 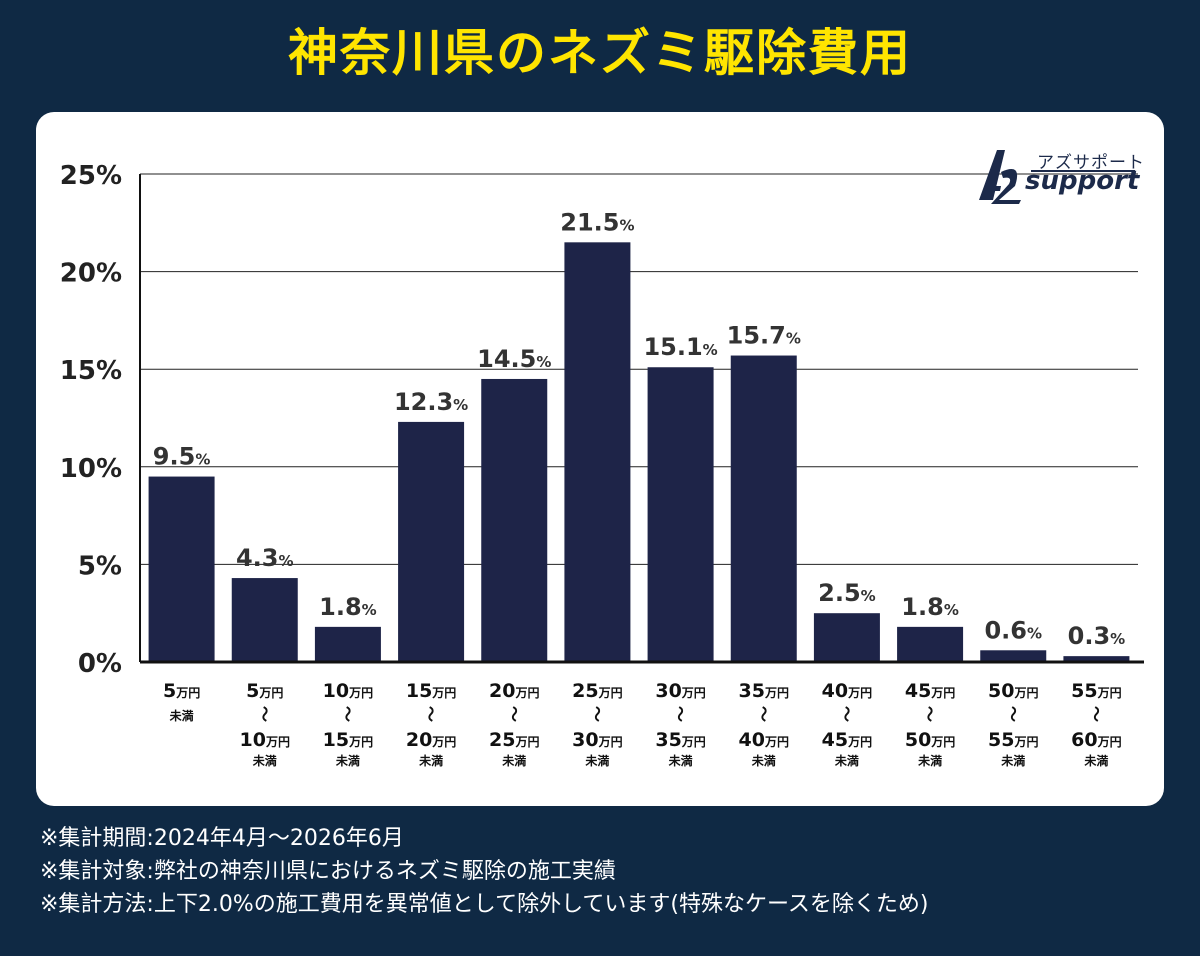 I want to click on logo-kana-text: アズサポート, so click(x=1091, y=163).